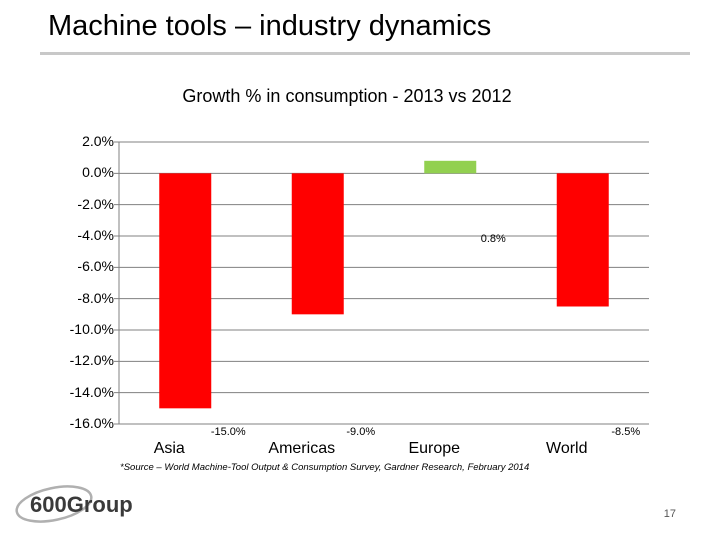  Describe the element at coordinates (228, 432) in the screenshot. I see `data-label: -15.0%` at that location.